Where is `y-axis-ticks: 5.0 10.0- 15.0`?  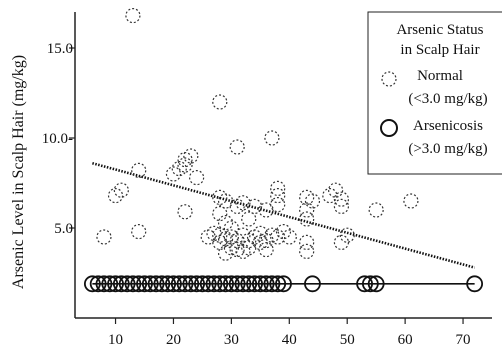
y-axis-ticks: 5.0 10.0- 15.0 is located at coordinates (58, 139).